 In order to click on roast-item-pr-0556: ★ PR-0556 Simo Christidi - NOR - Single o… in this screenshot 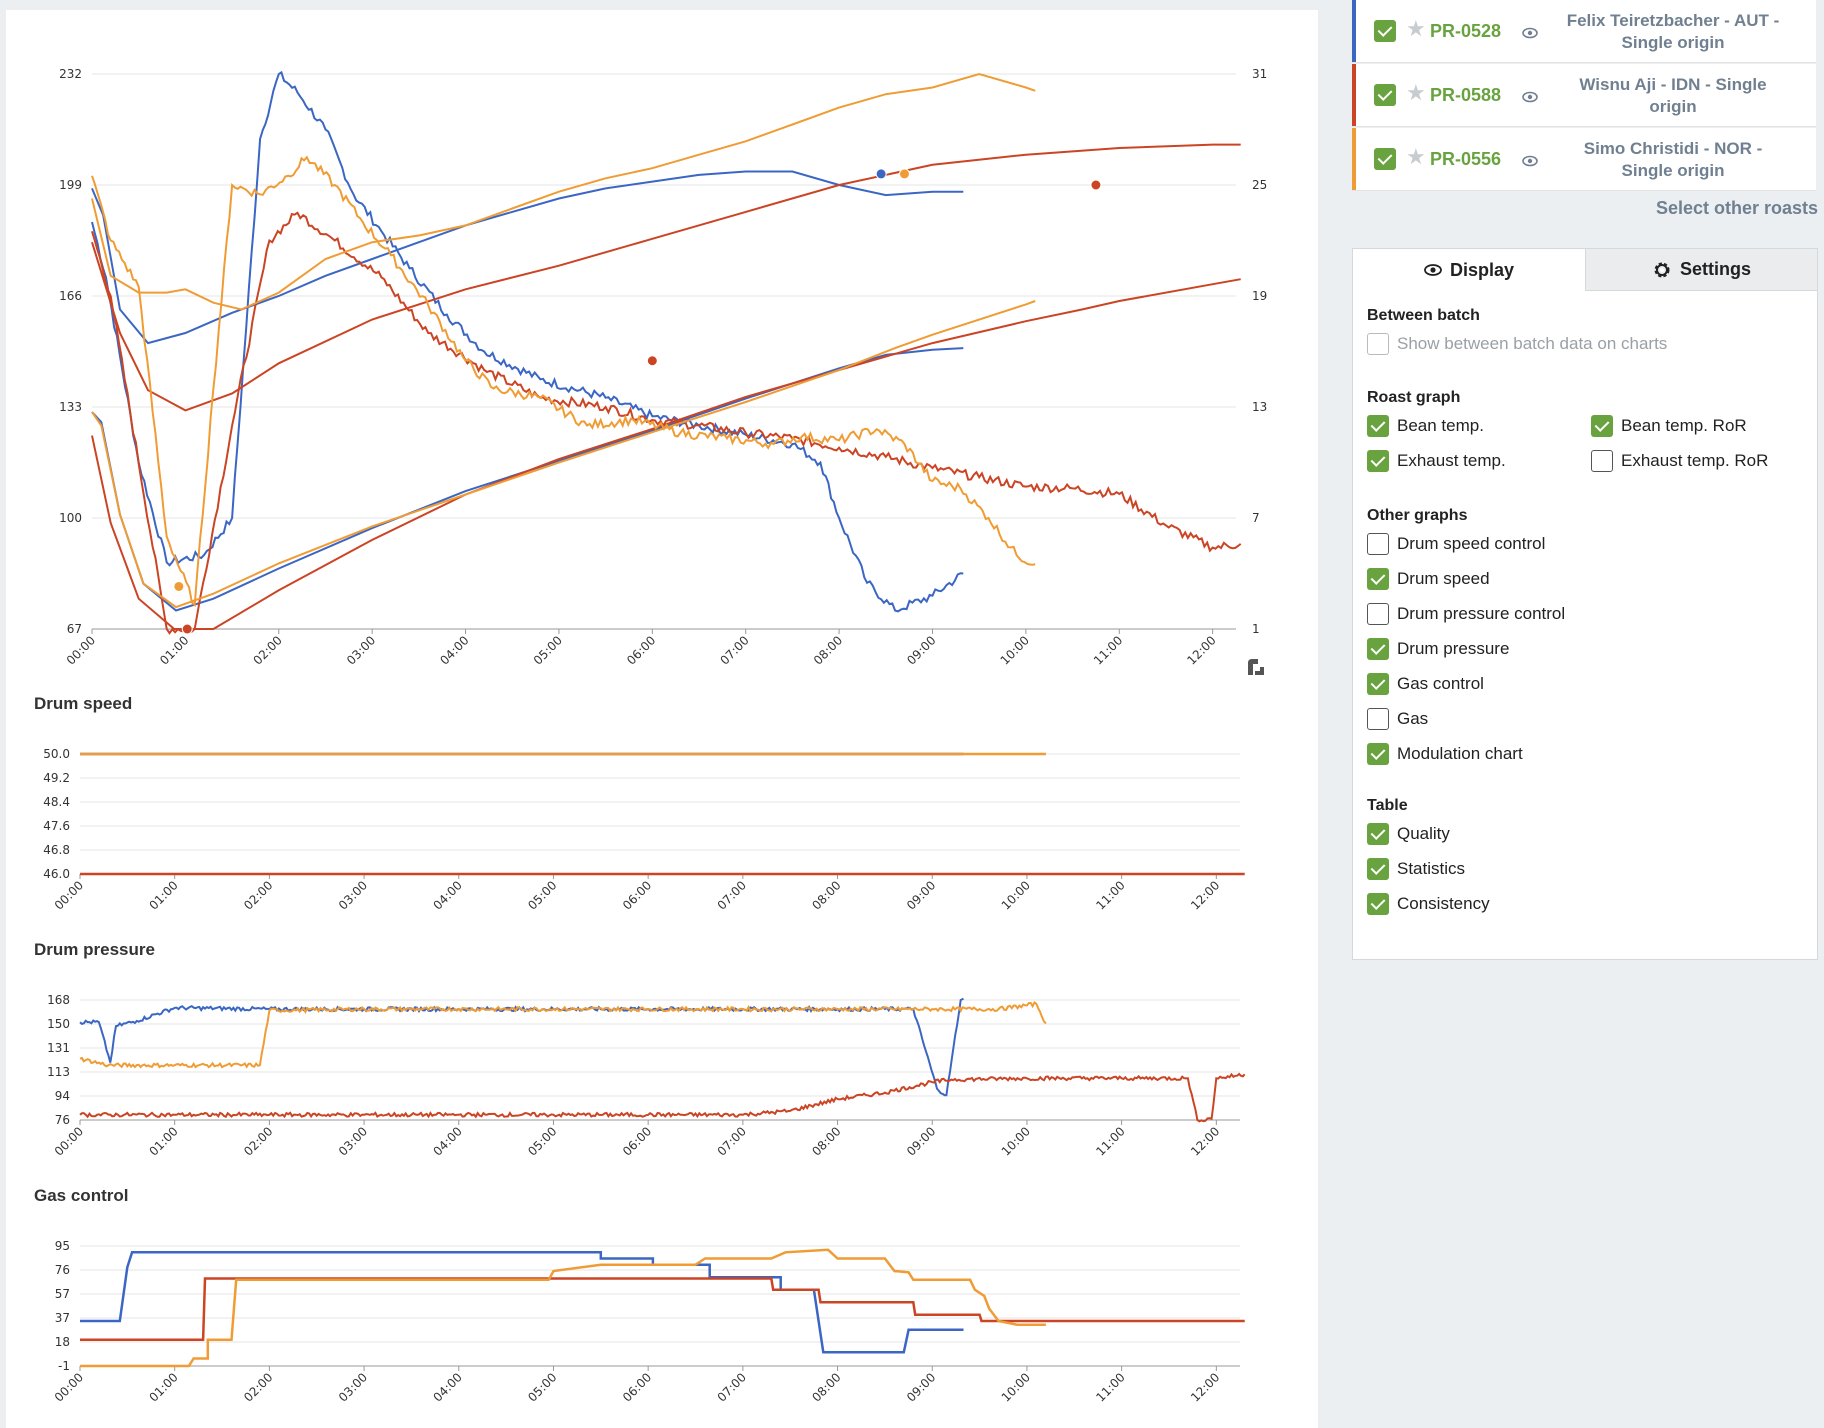, I will do `click(1584, 159)`.